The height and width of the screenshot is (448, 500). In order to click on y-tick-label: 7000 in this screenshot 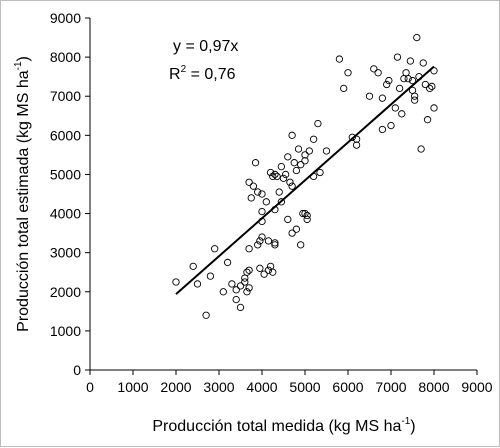, I will do `click(65, 96)`.